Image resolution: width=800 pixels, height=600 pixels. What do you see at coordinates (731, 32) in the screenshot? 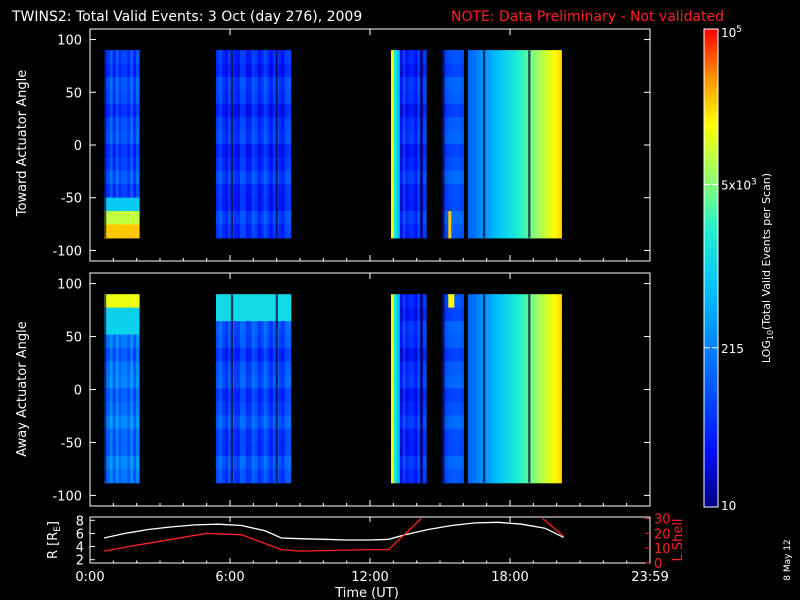
I see `colorbar-tick-label: 105` at bounding box center [731, 32].